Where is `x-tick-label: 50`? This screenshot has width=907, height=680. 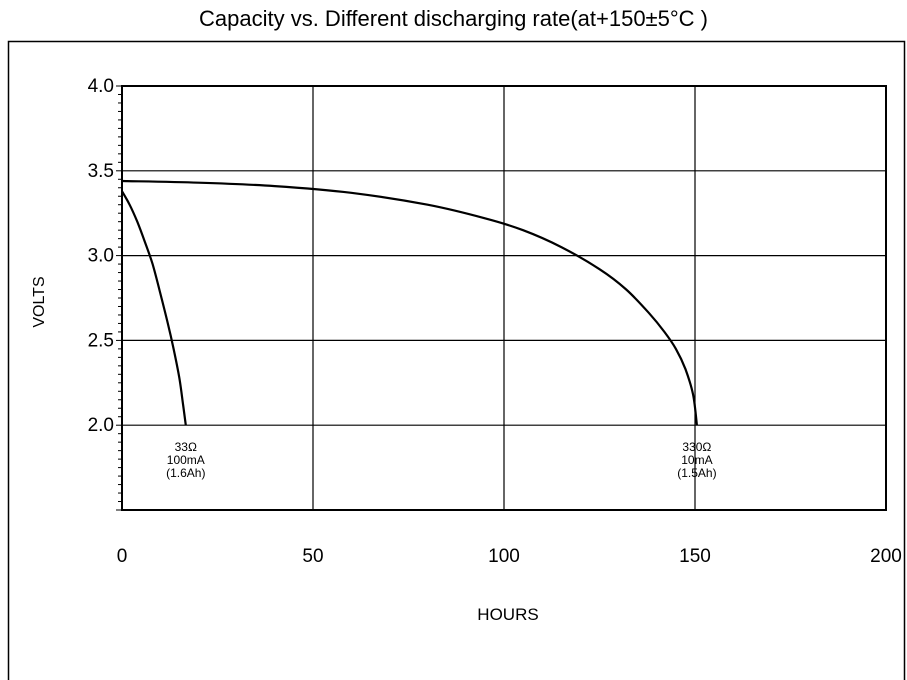 x-tick-label: 50 is located at coordinates (312, 556).